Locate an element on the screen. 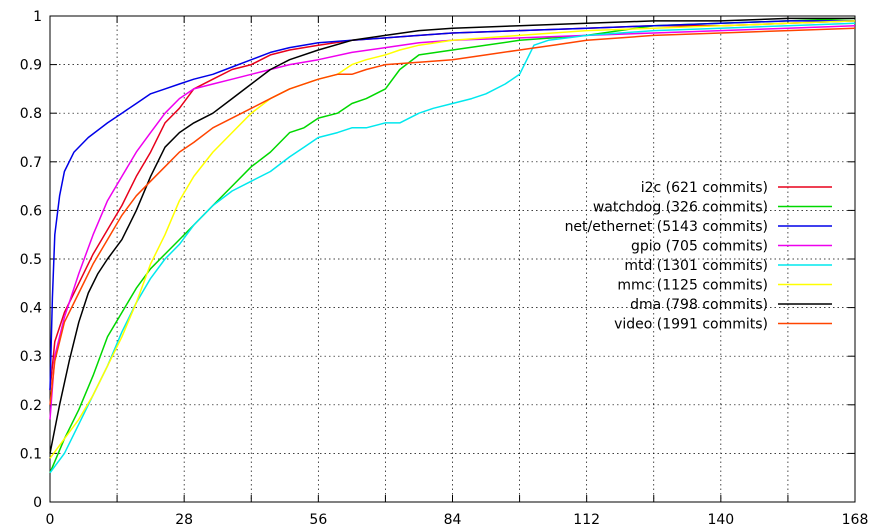 The image size is (875, 530). y-tick-label: 0.2 is located at coordinates (31, 406).